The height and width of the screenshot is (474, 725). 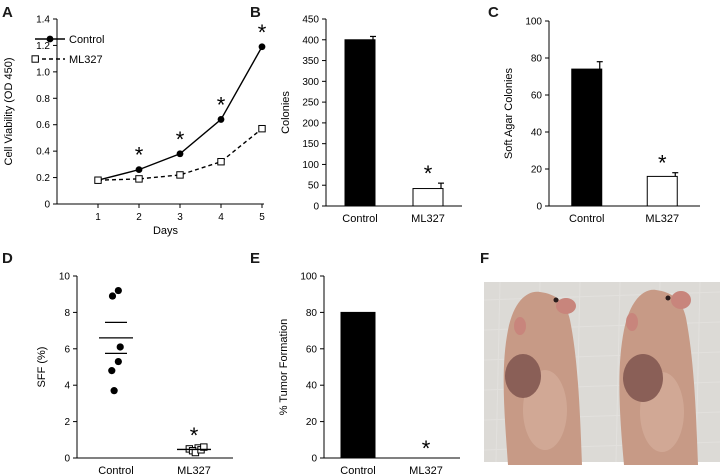 I want to click on y-tick-label: 4, so click(x=67, y=386).